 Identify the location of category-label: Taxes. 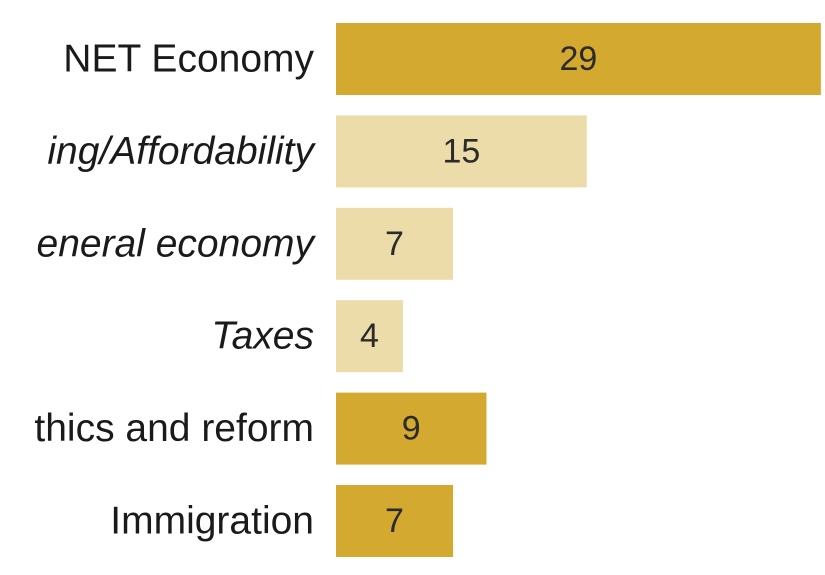
(262, 336).